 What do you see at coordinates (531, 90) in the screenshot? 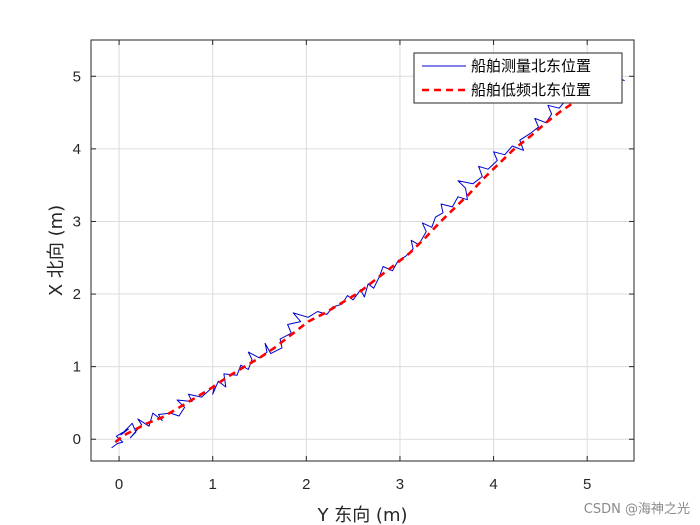
I see `legend-label-lowfreq: 船舶低频北东位置` at bounding box center [531, 90].